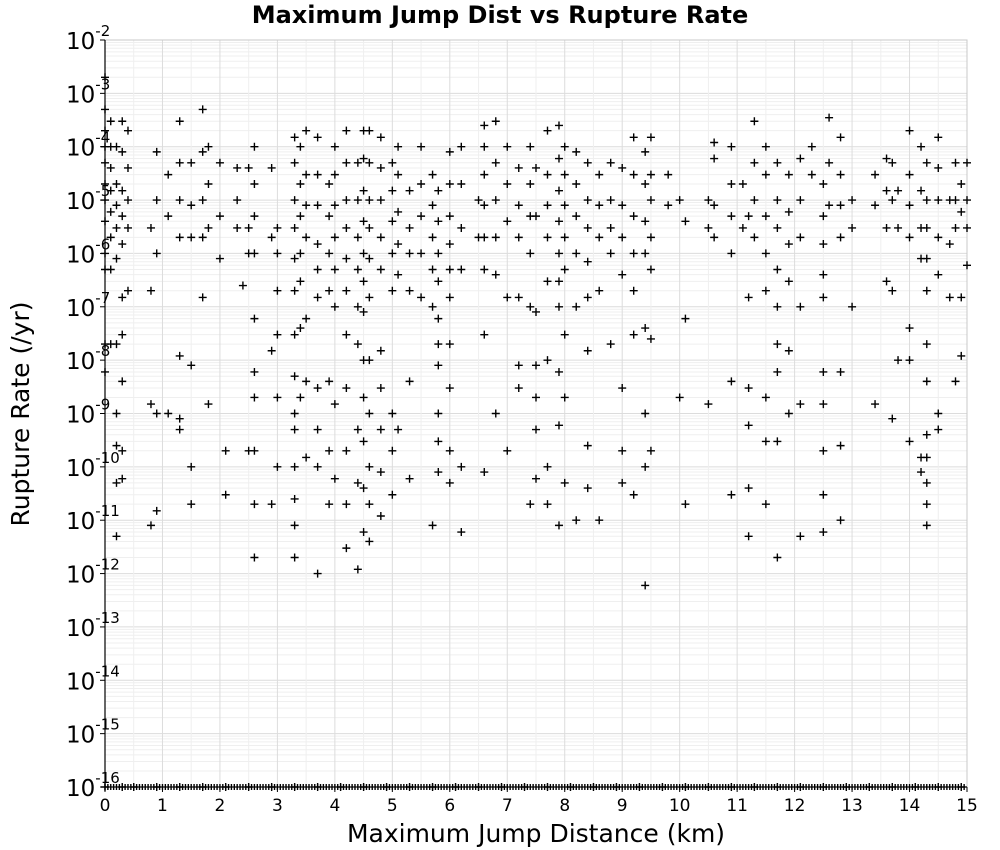 The height and width of the screenshot is (850, 1000). I want to click on y-tick-label: 10-16, so click(93, 785).